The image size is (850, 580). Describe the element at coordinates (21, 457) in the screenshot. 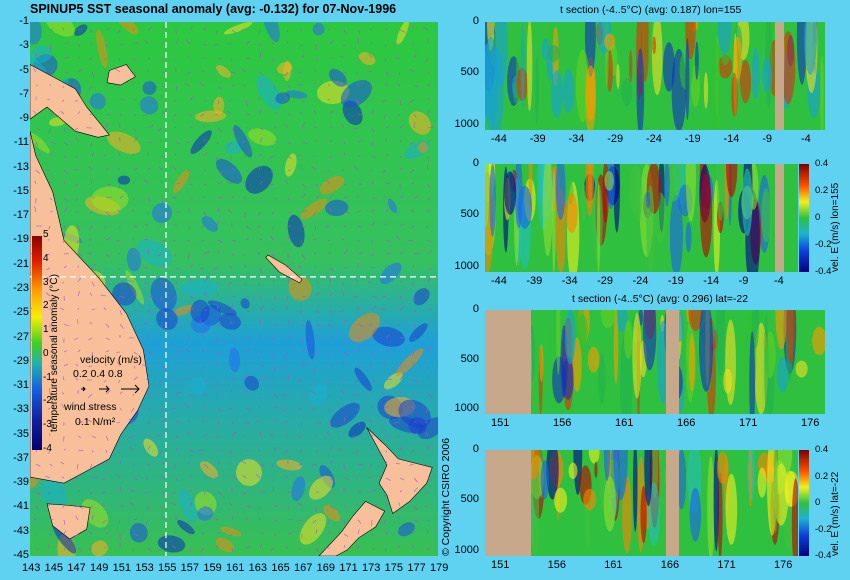

I see `map-y-tick: -37` at that location.